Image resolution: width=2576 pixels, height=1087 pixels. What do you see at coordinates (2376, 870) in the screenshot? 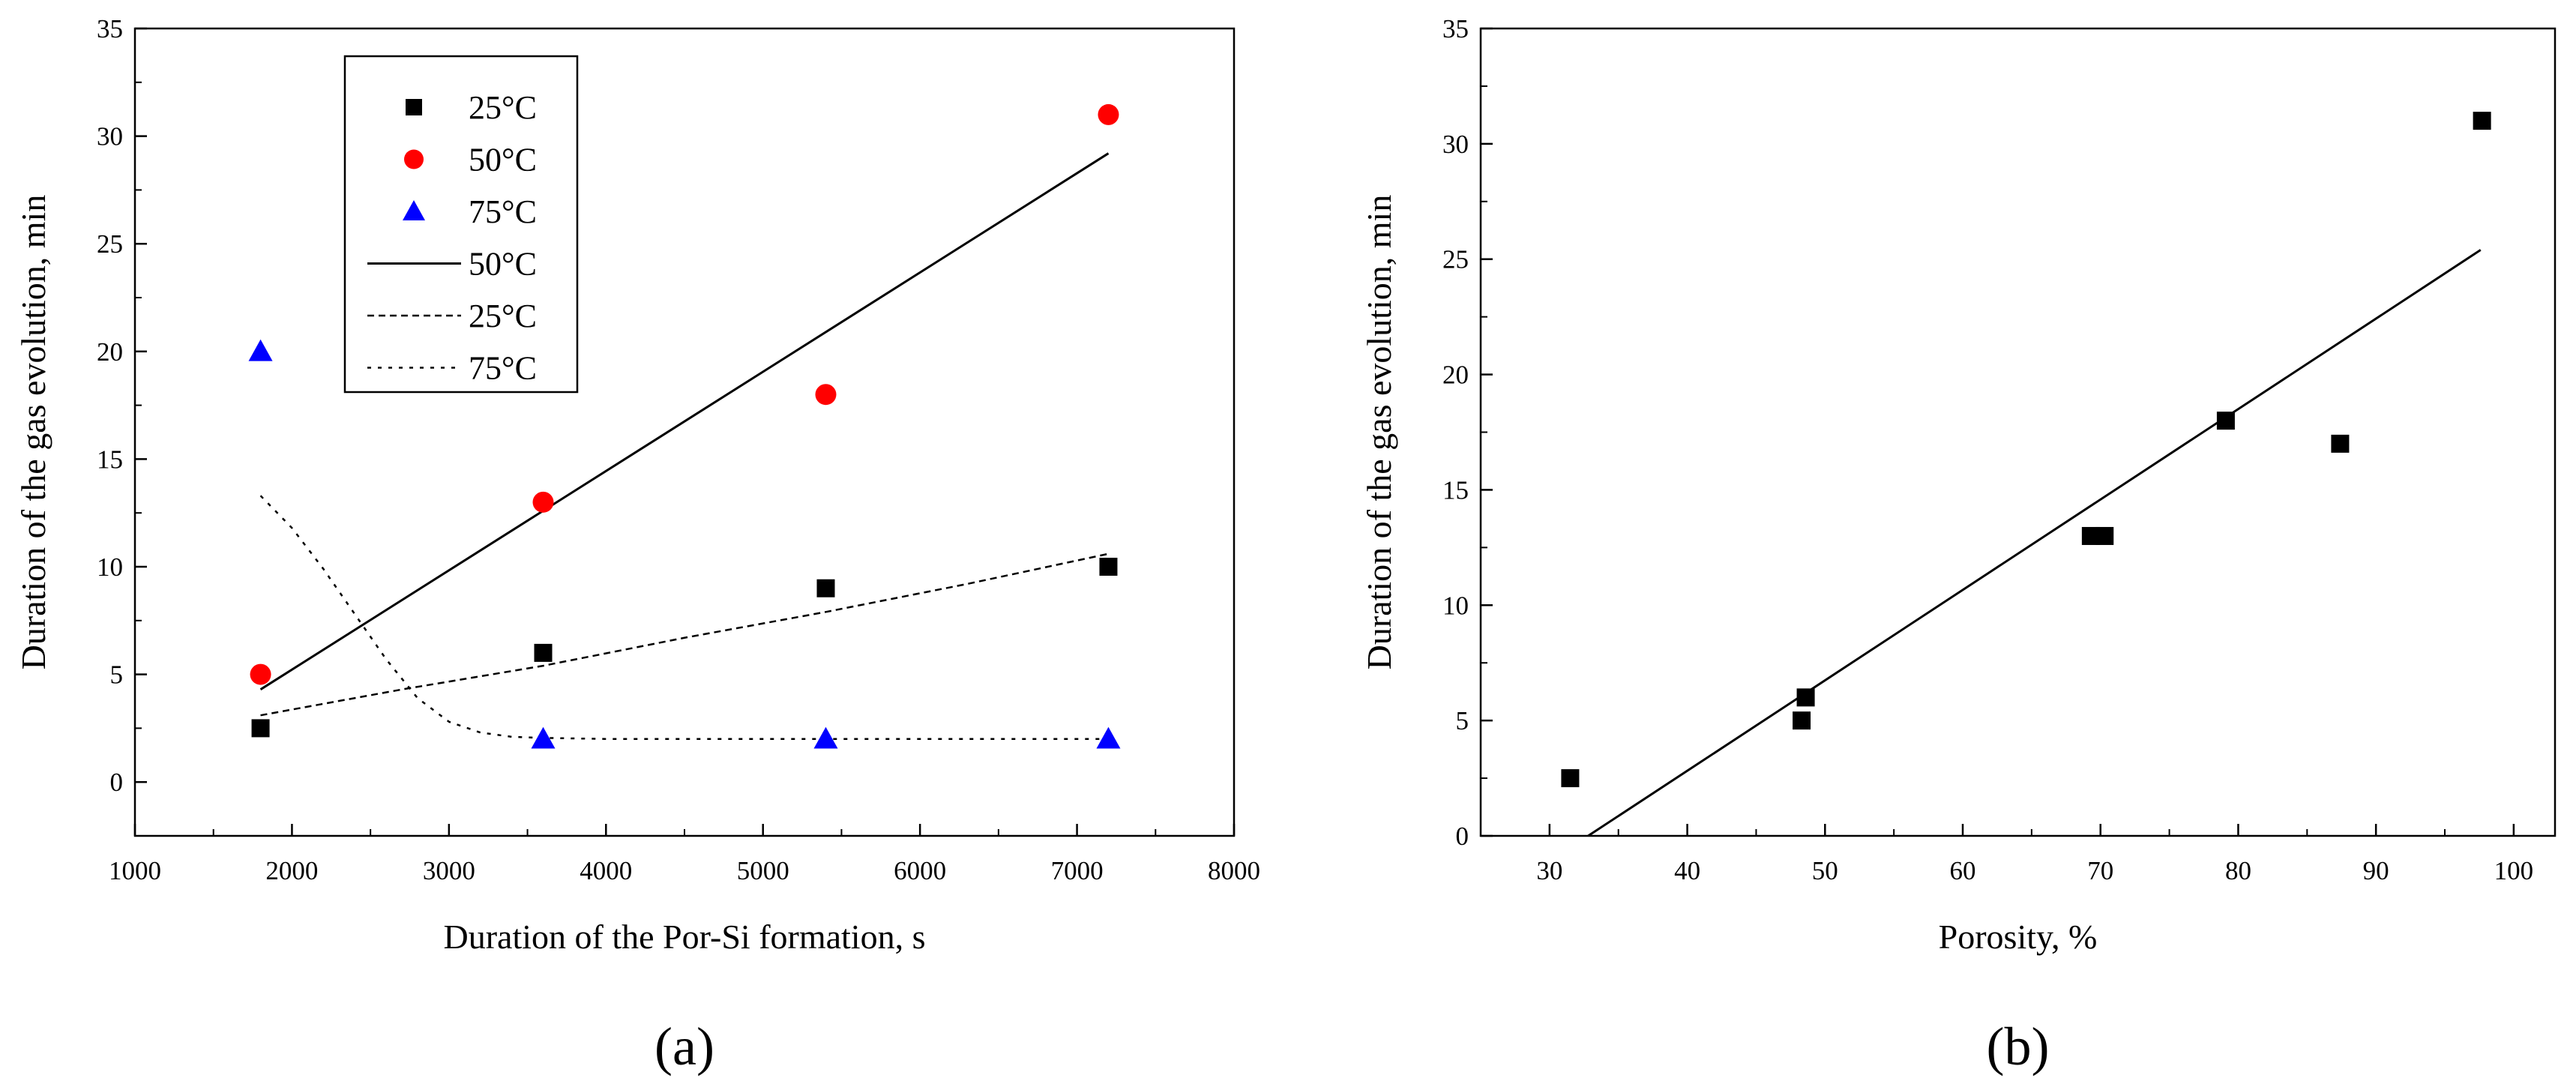
I see `x-tick-label: 90` at bounding box center [2376, 870].